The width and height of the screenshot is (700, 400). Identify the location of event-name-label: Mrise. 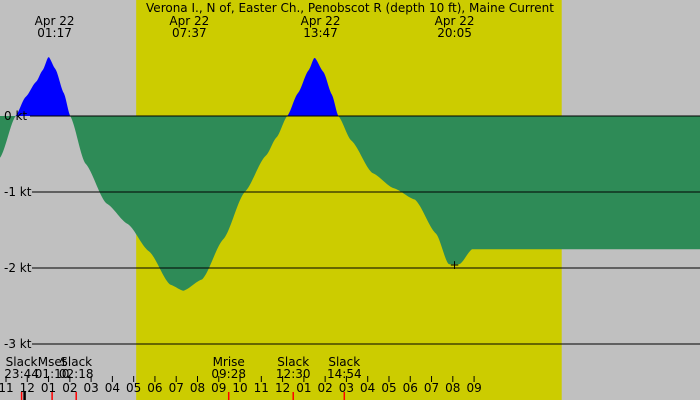
(229, 362).